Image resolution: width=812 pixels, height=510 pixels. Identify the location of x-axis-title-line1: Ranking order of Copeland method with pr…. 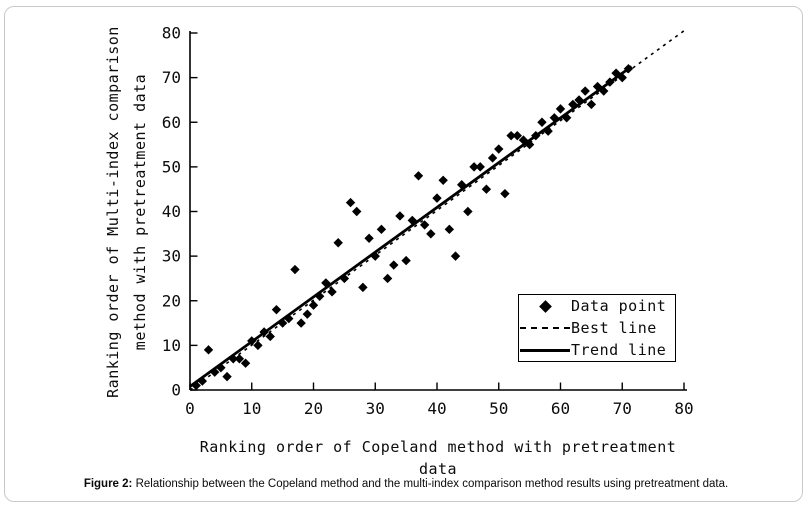
(438, 447).